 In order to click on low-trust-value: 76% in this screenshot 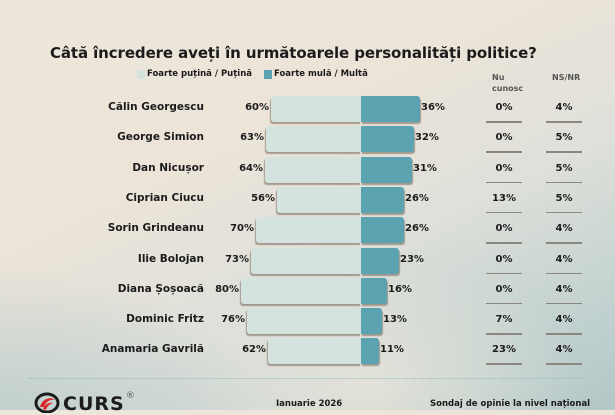, I will do `click(233, 320)`.